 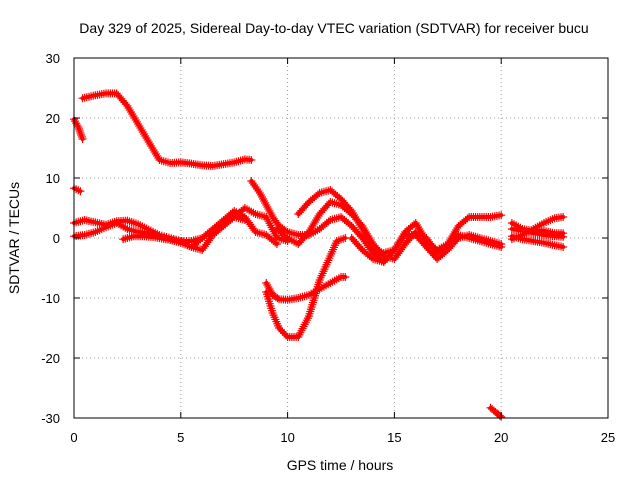 I want to click on y-tick-label: 10, so click(x=53, y=178).